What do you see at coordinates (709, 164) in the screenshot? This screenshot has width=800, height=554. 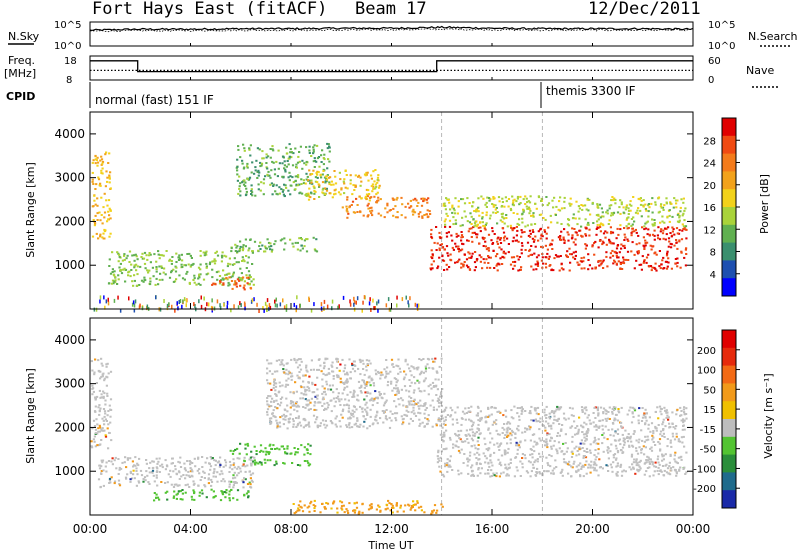 I see `power-cb-tick-label: 24` at bounding box center [709, 164].